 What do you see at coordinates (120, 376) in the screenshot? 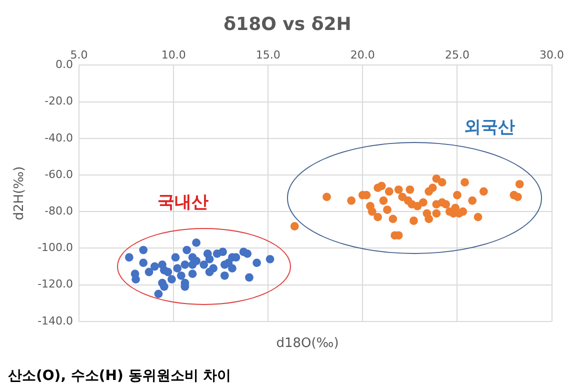
I see `text: 산소(O), 수소(H) 동위원소비 차이` at bounding box center [120, 376].